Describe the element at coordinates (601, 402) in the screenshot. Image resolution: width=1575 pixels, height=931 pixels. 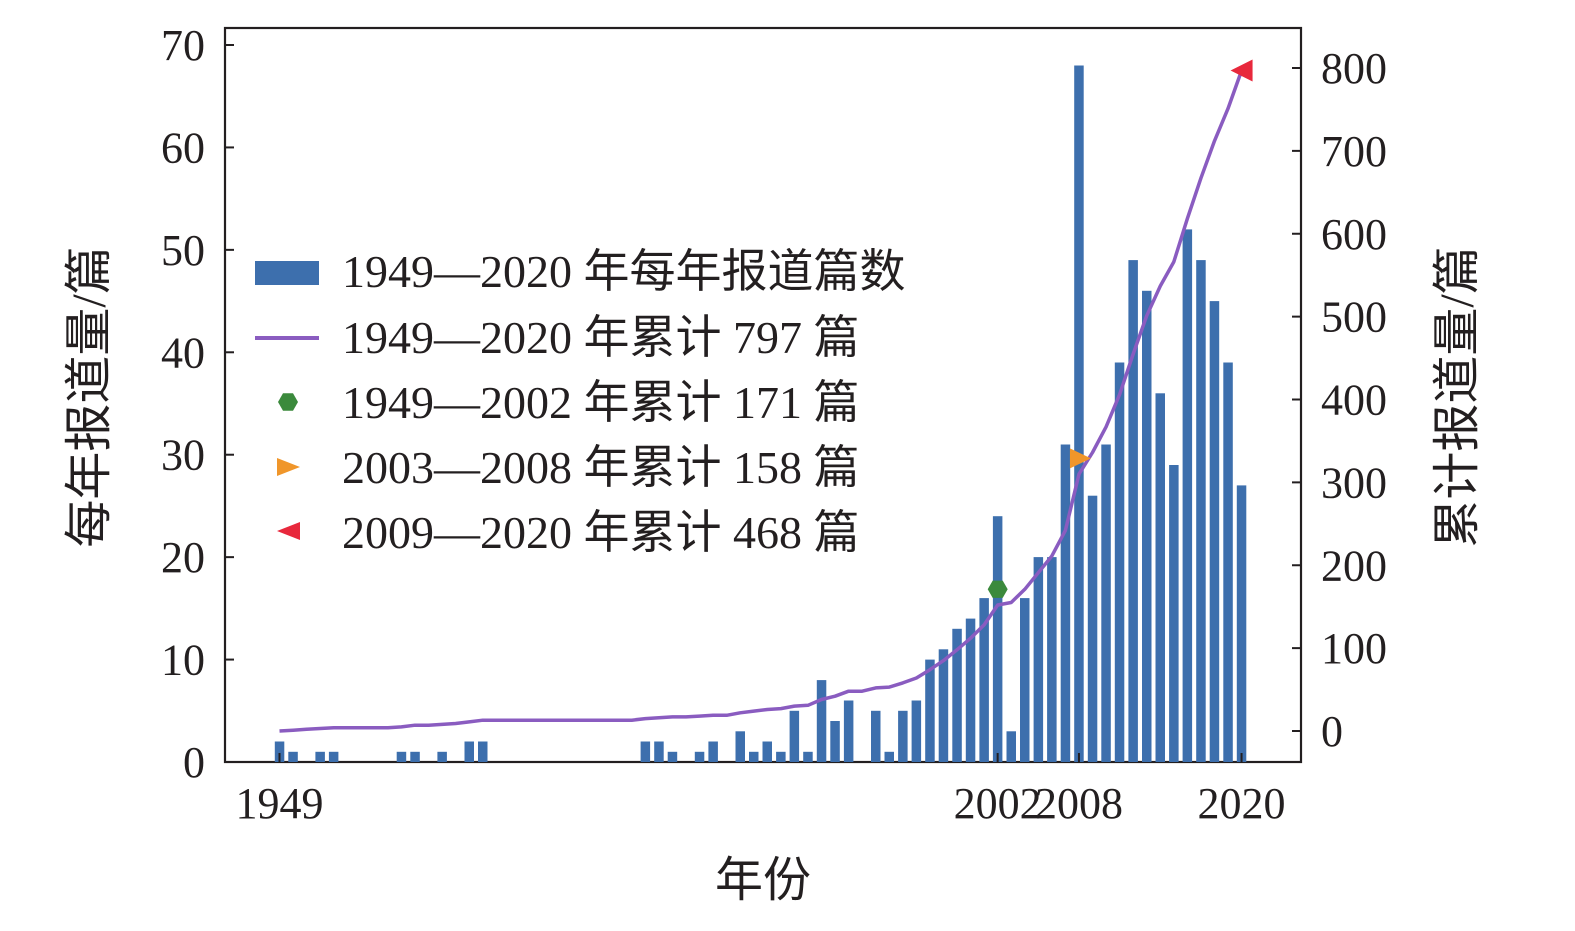
I see `legend-label-marker-1: 1949—2002 年累计 171 篇` at that location.